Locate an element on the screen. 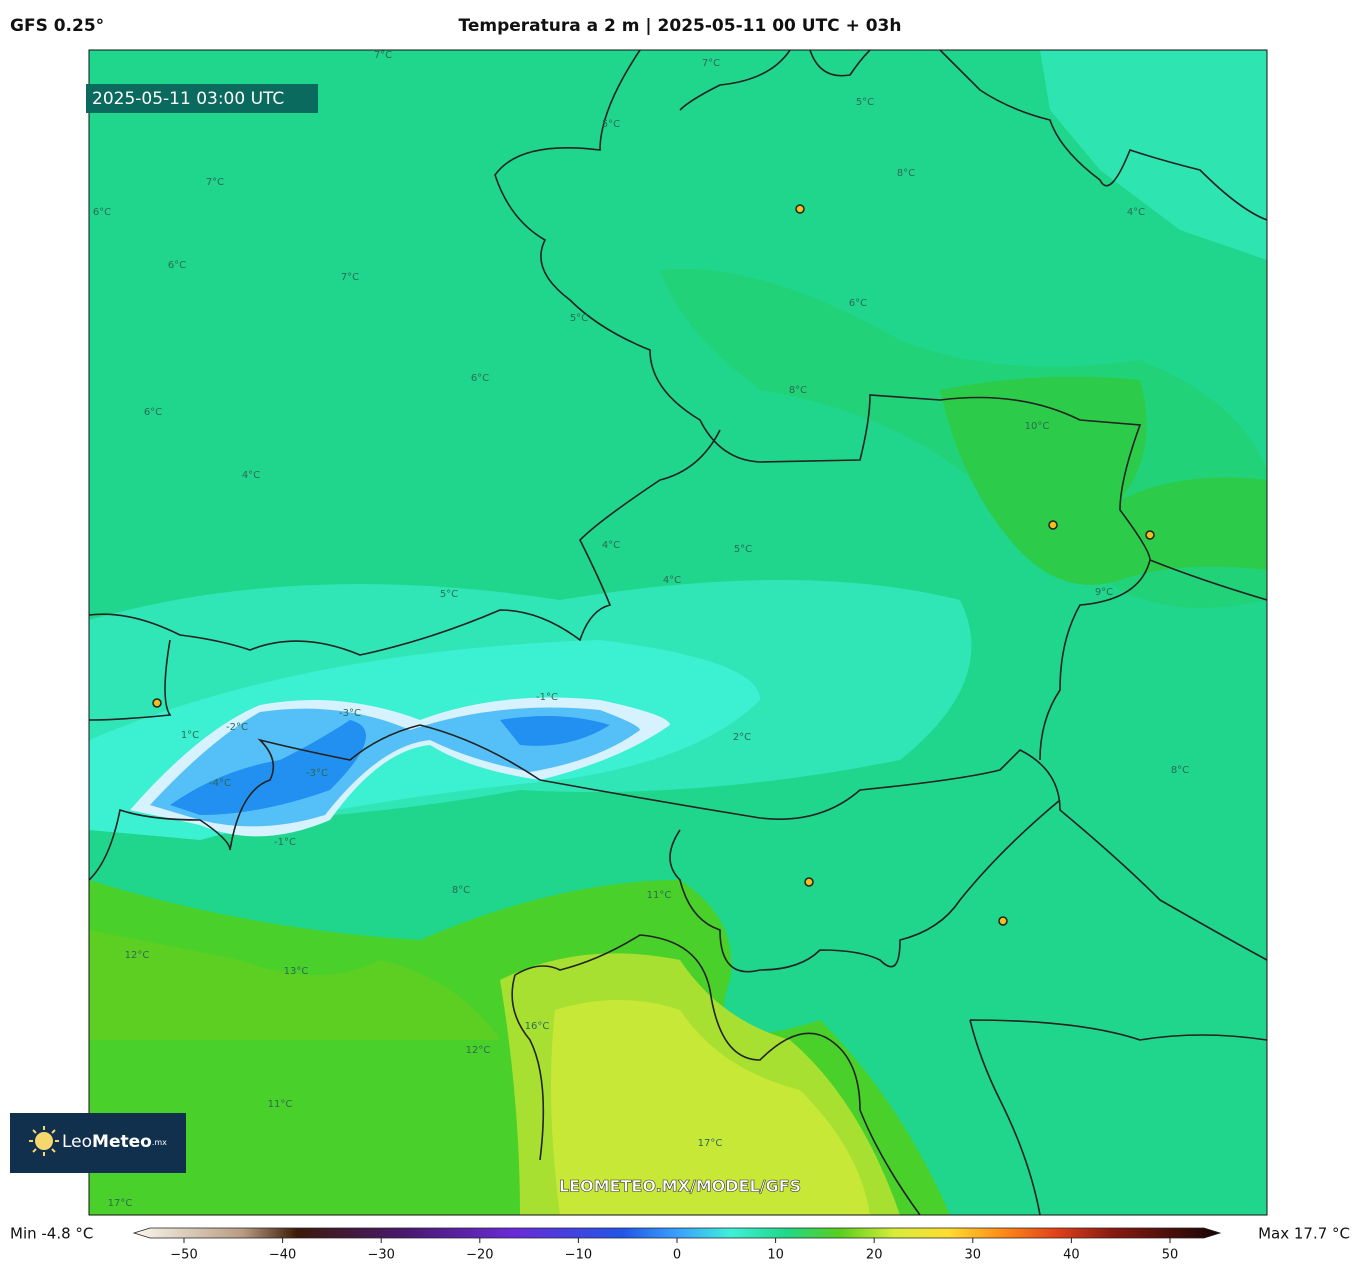 The width and height of the screenshot is (1360, 1267). colorbar-tick-label: −10 is located at coordinates (578, 1255).